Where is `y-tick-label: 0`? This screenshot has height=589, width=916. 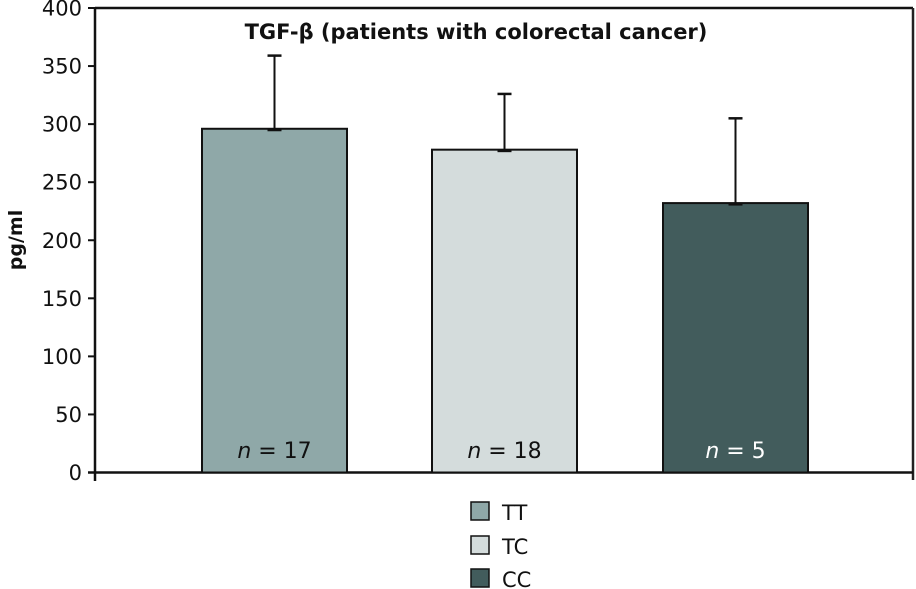
y-tick-label: 0 is located at coordinates (75, 473).